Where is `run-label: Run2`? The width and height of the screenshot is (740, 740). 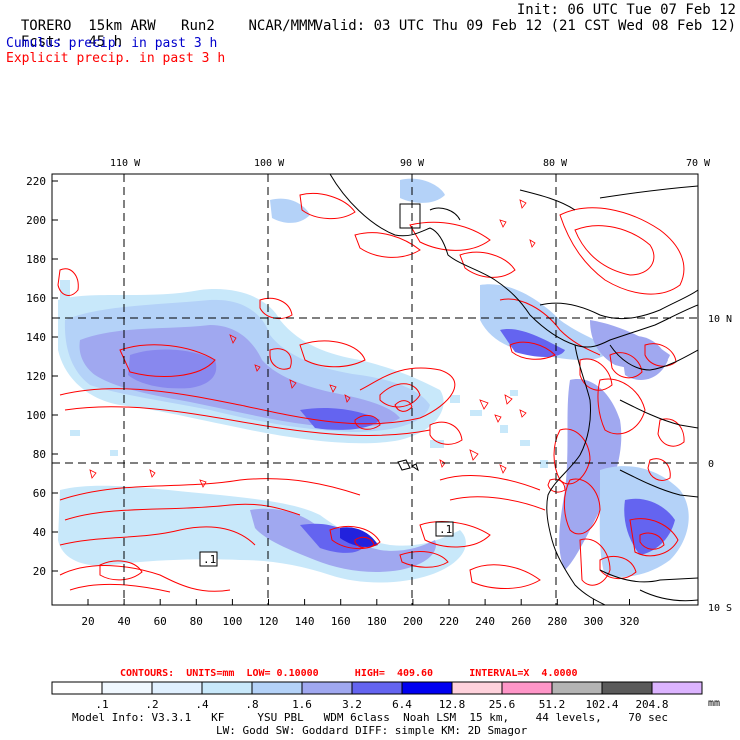 run-label: Run2 is located at coordinates (198, 26).